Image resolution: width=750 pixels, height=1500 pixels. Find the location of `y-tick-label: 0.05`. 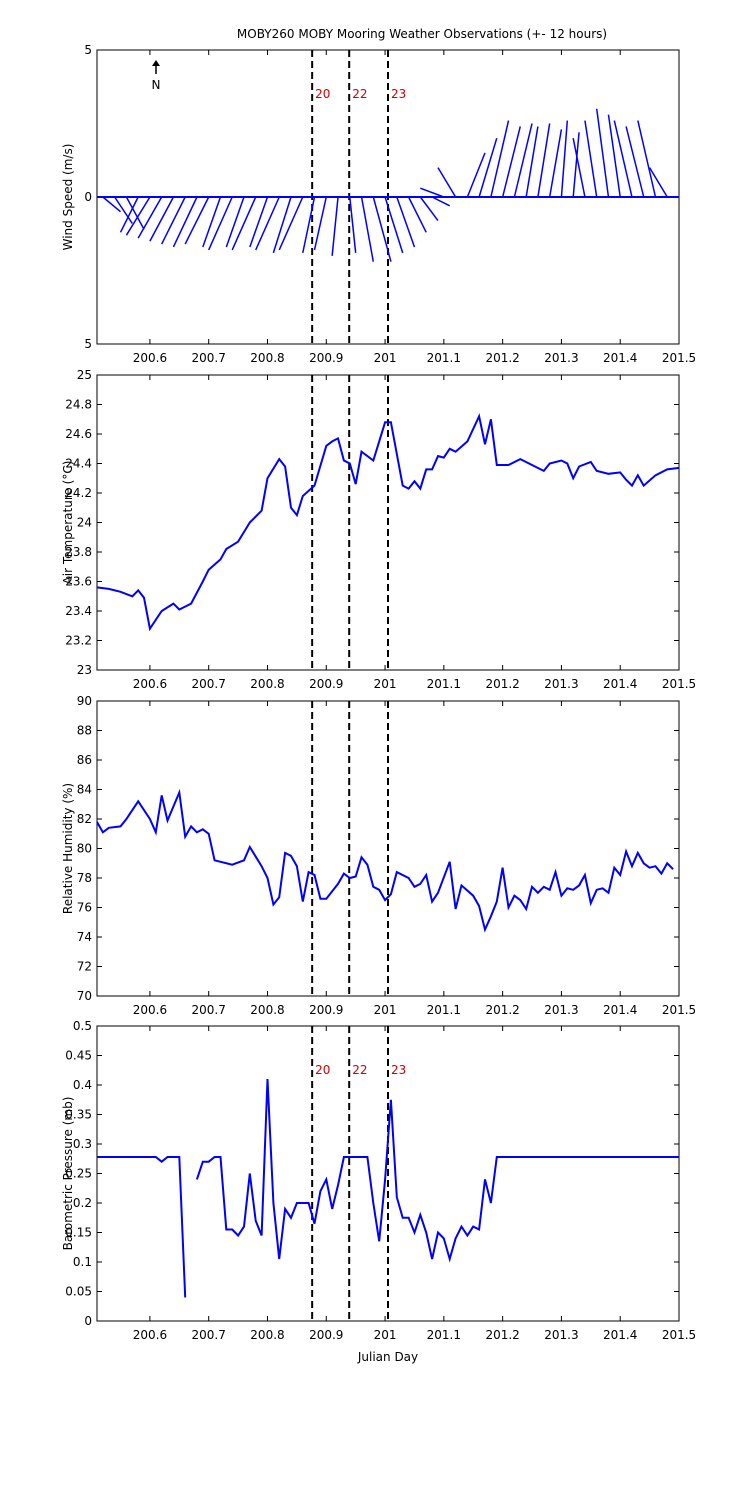

y-tick-label: 0.05 is located at coordinates (78, 1292).